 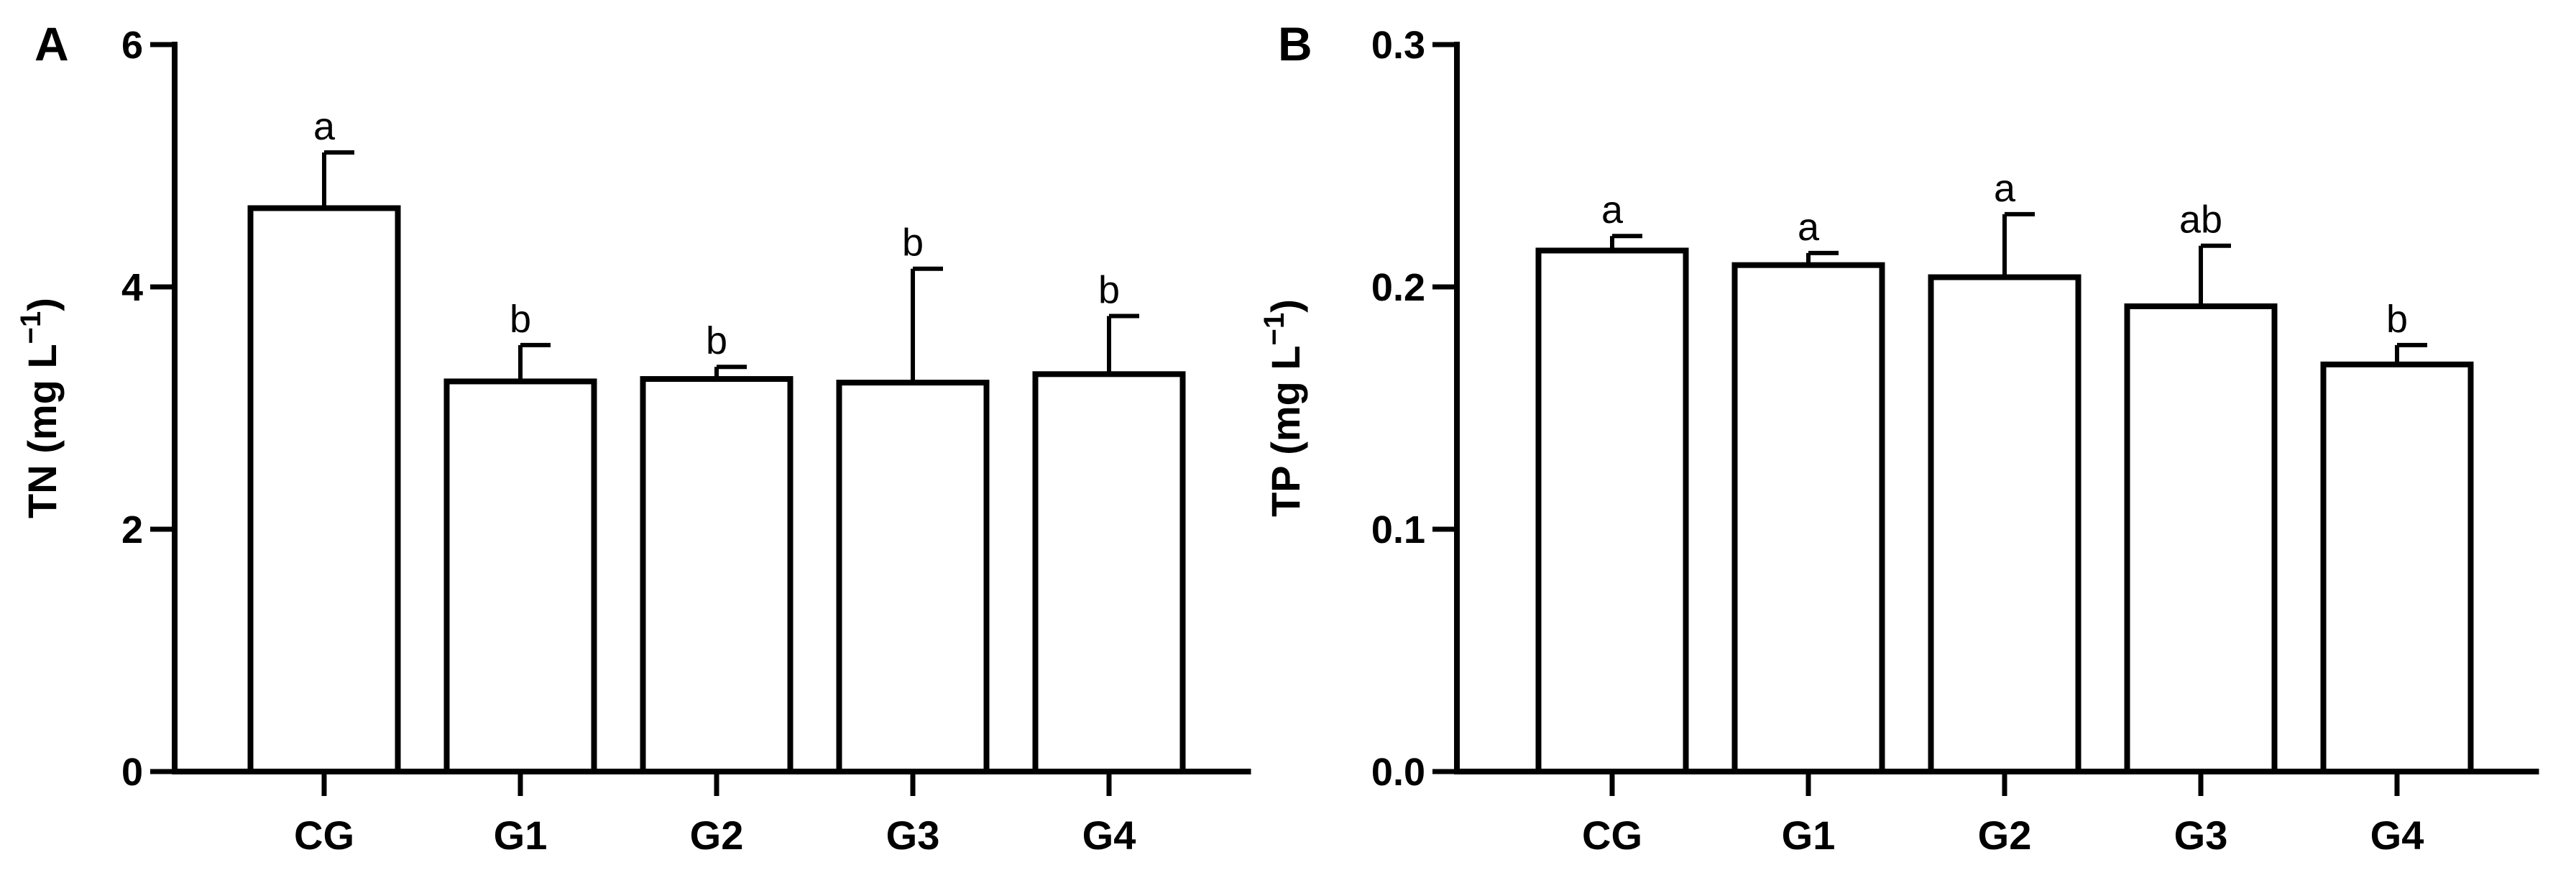 What do you see at coordinates (51, 43) in the screenshot?
I see `panel-letter-a: A` at bounding box center [51, 43].